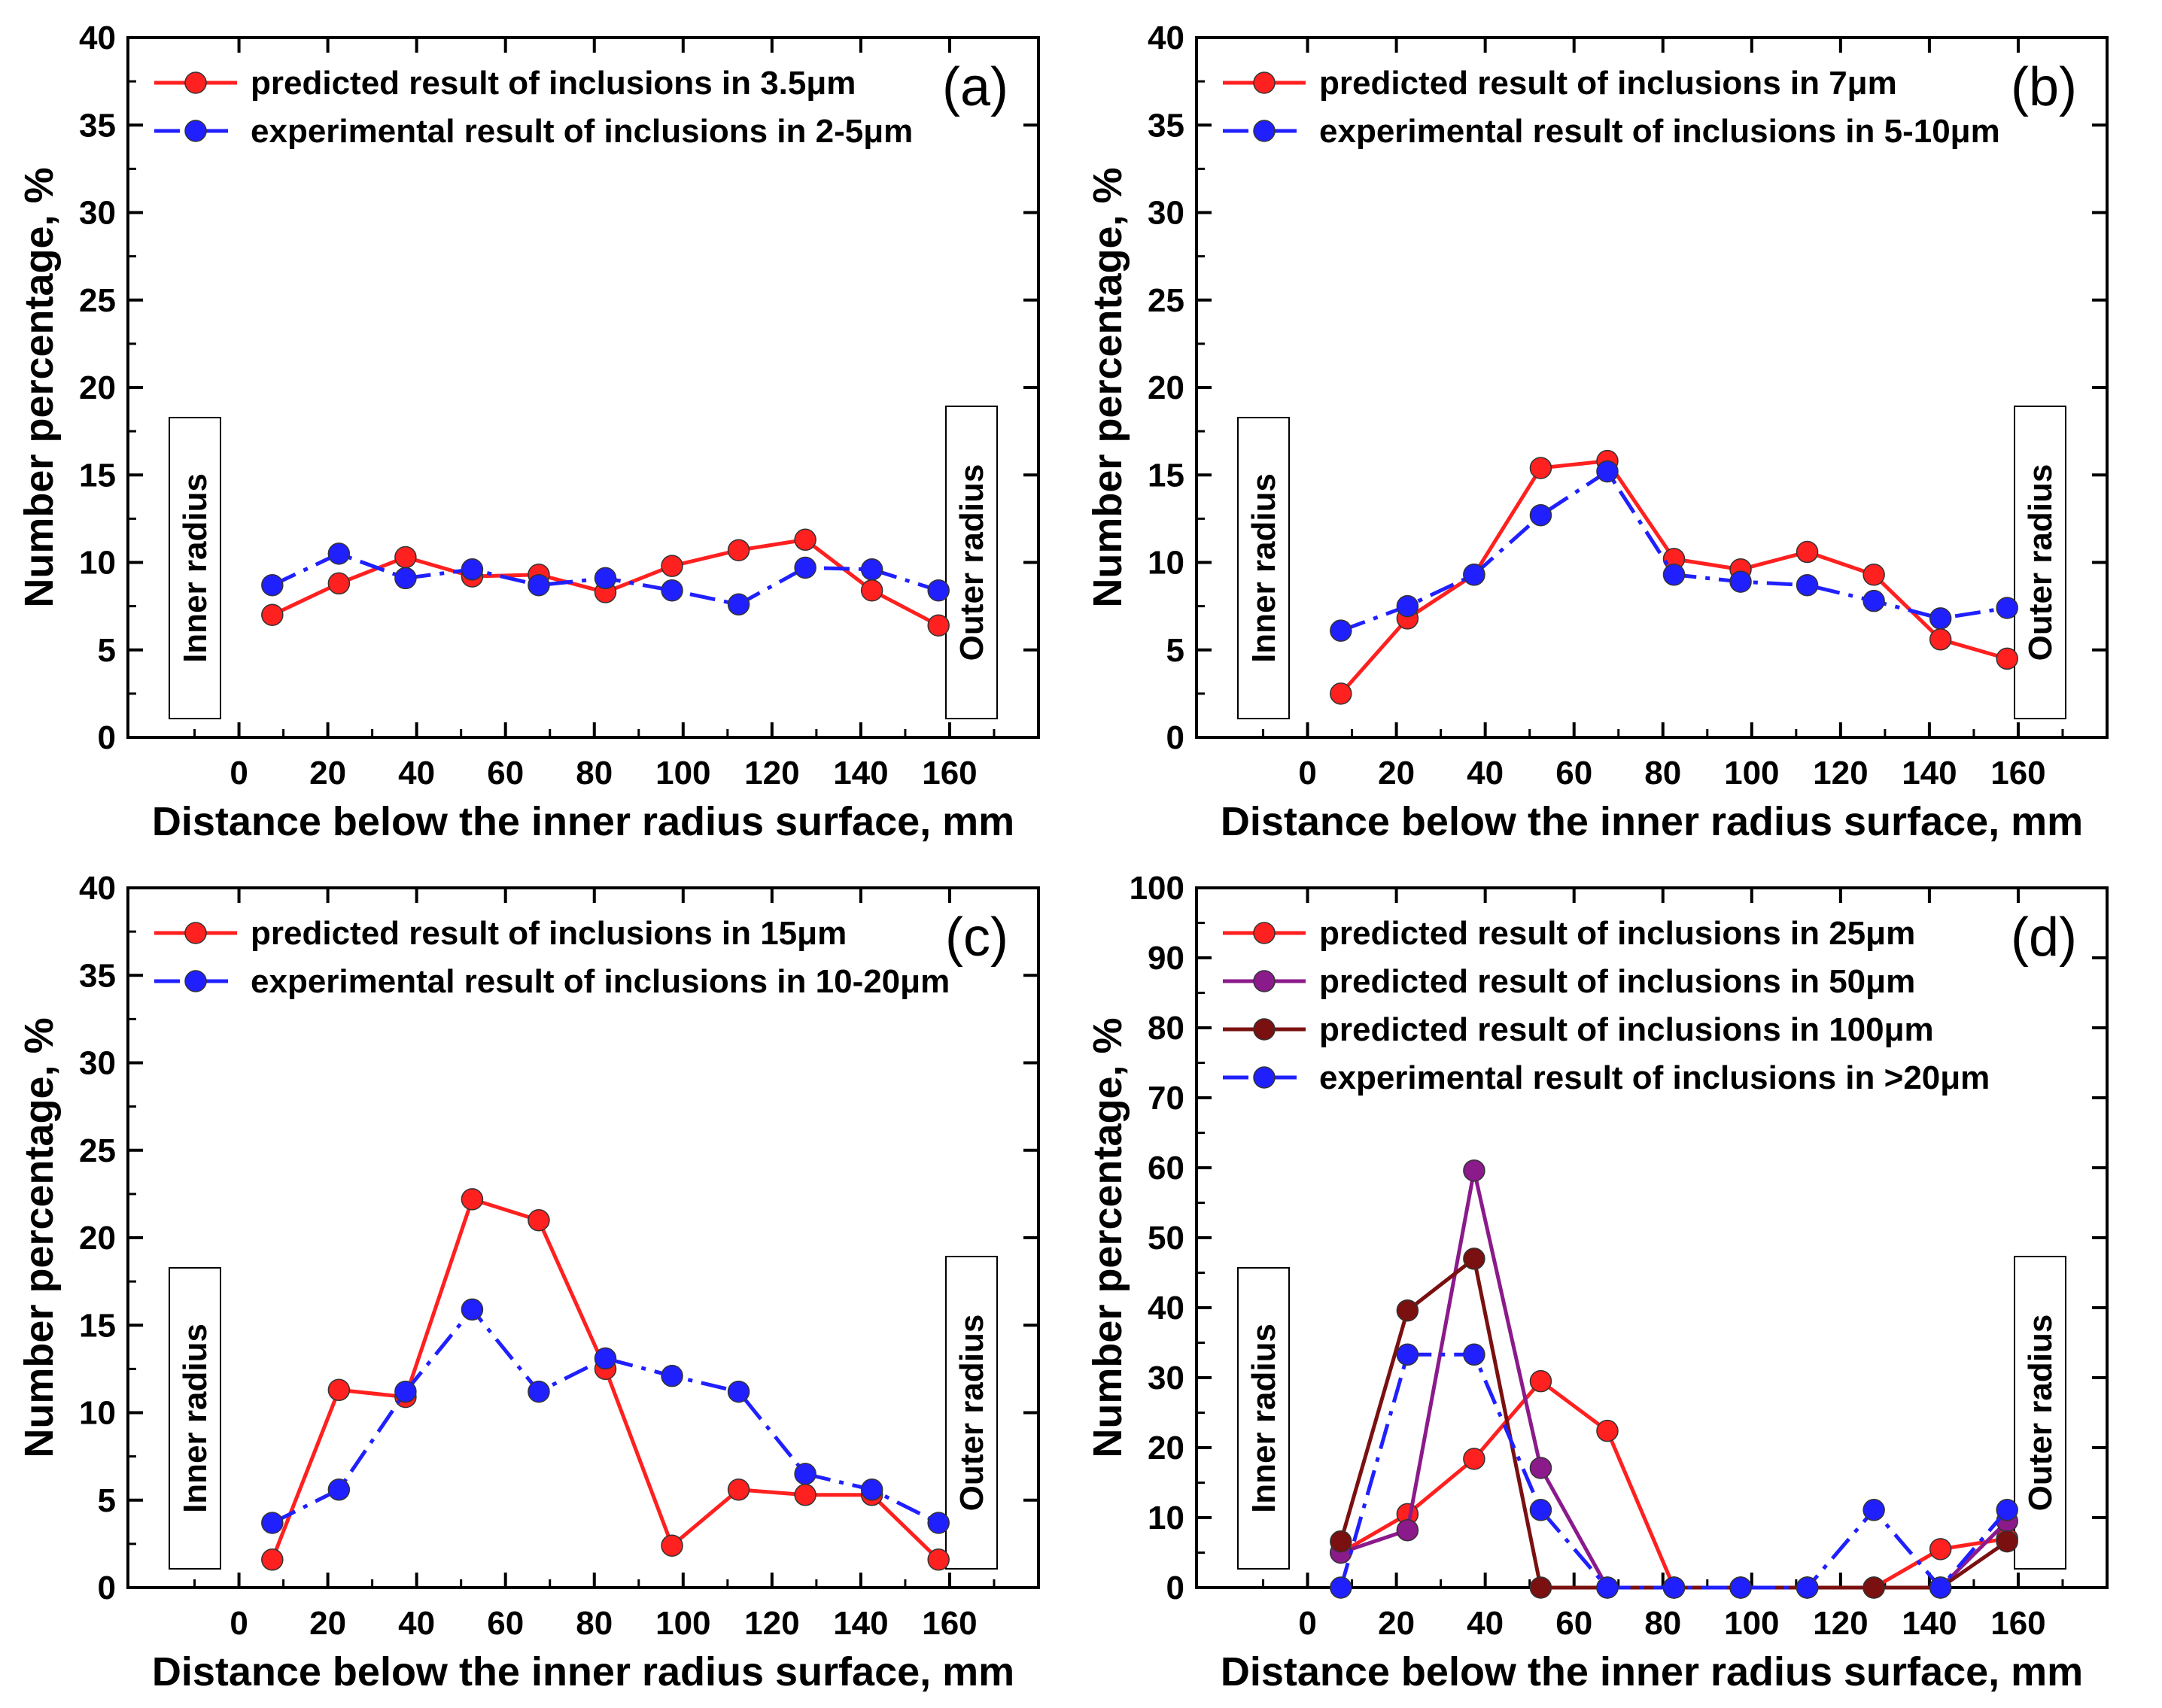 Image resolution: width=2162 pixels, height=1708 pixels. I want to click on legend-label: predicted result of inclusions in 15μm, so click(549, 933).